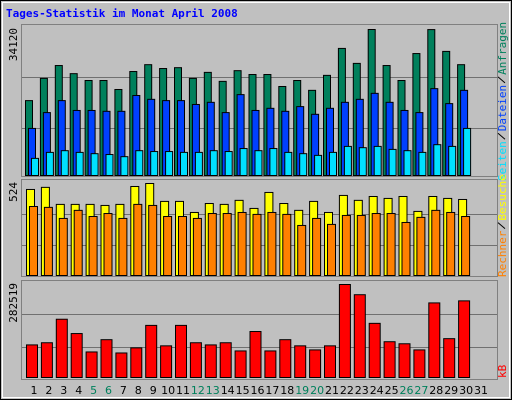  Describe the element at coordinates (451, 390) in the screenshot. I see `x-tick-label: 29` at that location.